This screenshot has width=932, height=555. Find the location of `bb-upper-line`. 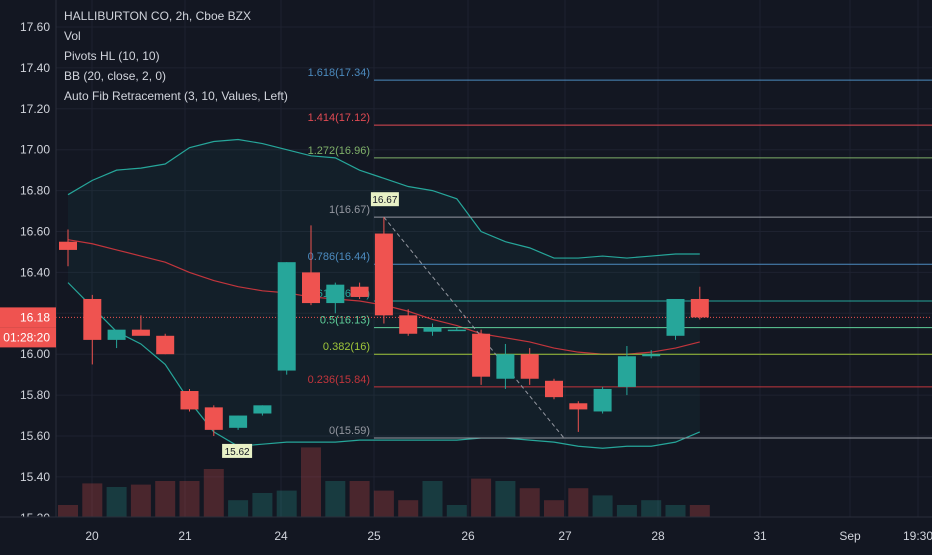

bb-upper-line is located at coordinates (383, 198).